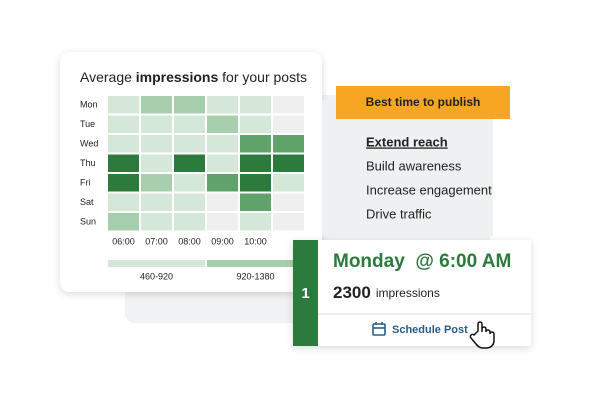  What do you see at coordinates (206, 270) in the screenshot?
I see `legend: 460-920 920-1380` at bounding box center [206, 270].